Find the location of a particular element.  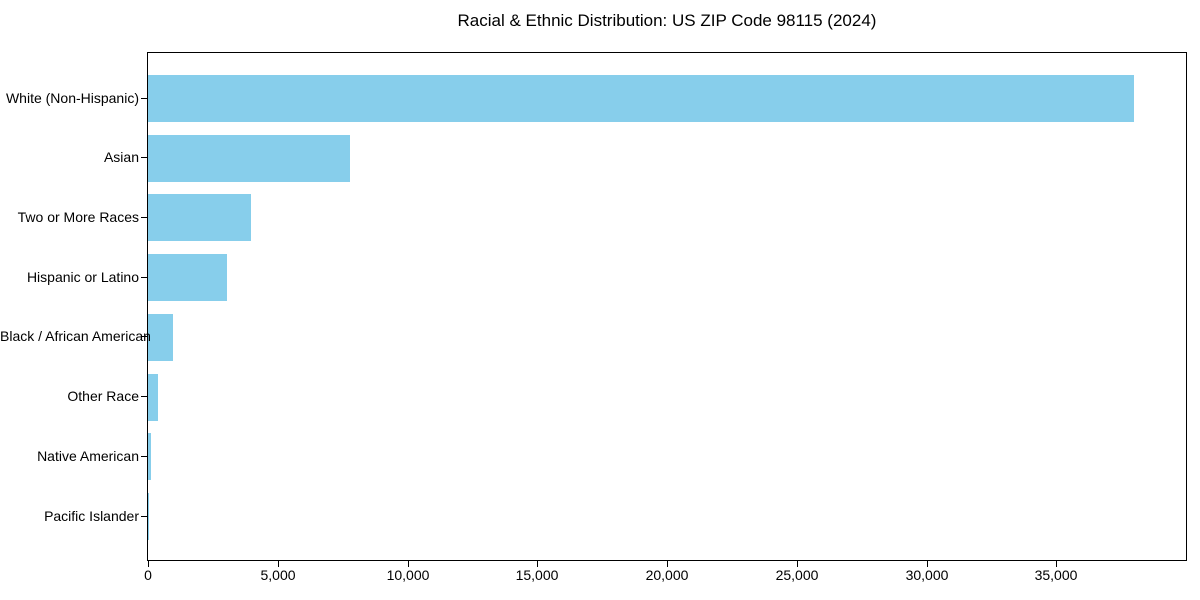

x-tick-label-10-000: 10,000 is located at coordinates (408, 575).